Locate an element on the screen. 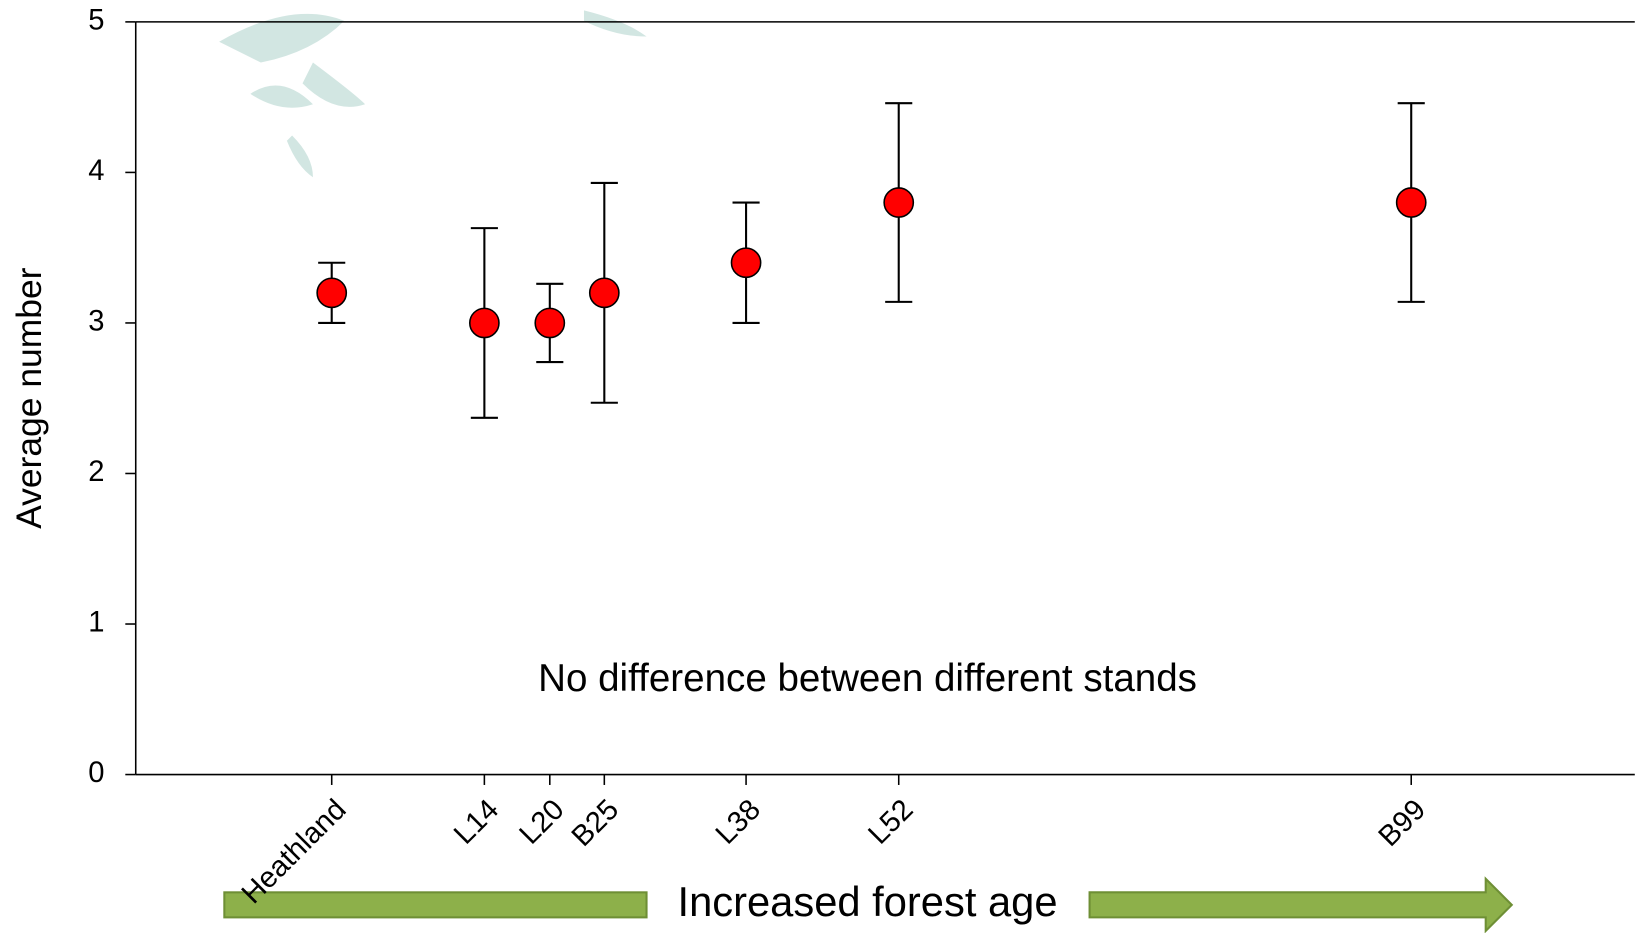 The width and height of the screenshot is (1635, 933). x-tick-label: B99 is located at coordinates (1402, 823).